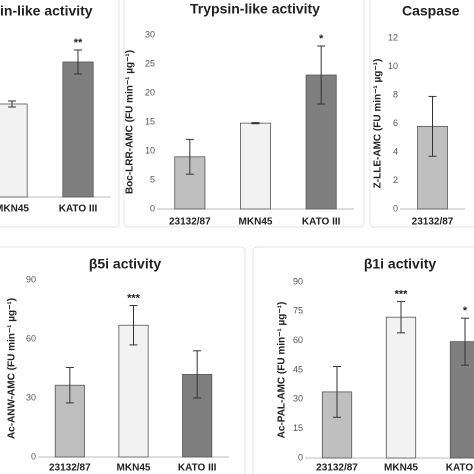  Describe the element at coordinates (395, 123) in the screenshot. I see `y-tick-label: 6` at that location.